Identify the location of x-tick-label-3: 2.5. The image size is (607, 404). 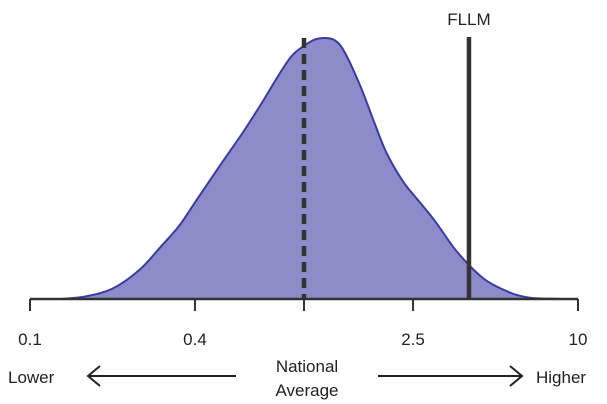
(413, 339).